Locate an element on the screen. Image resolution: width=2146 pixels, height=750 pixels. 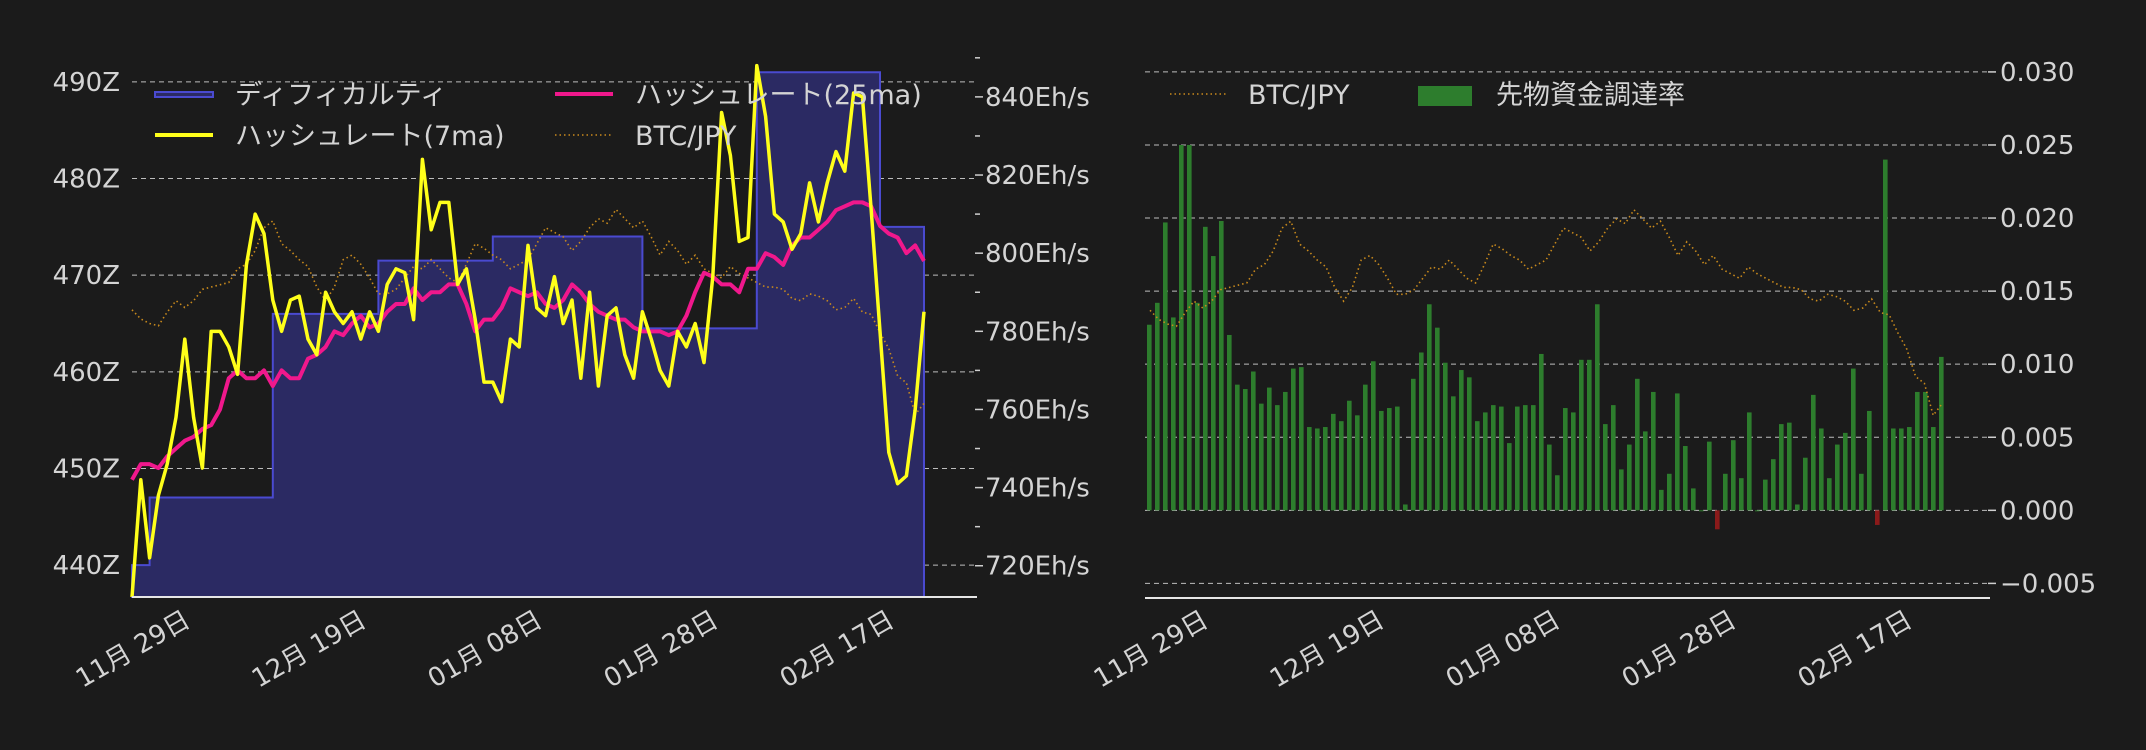
right-tick-label: 0.020 is located at coordinates (2037, 219).